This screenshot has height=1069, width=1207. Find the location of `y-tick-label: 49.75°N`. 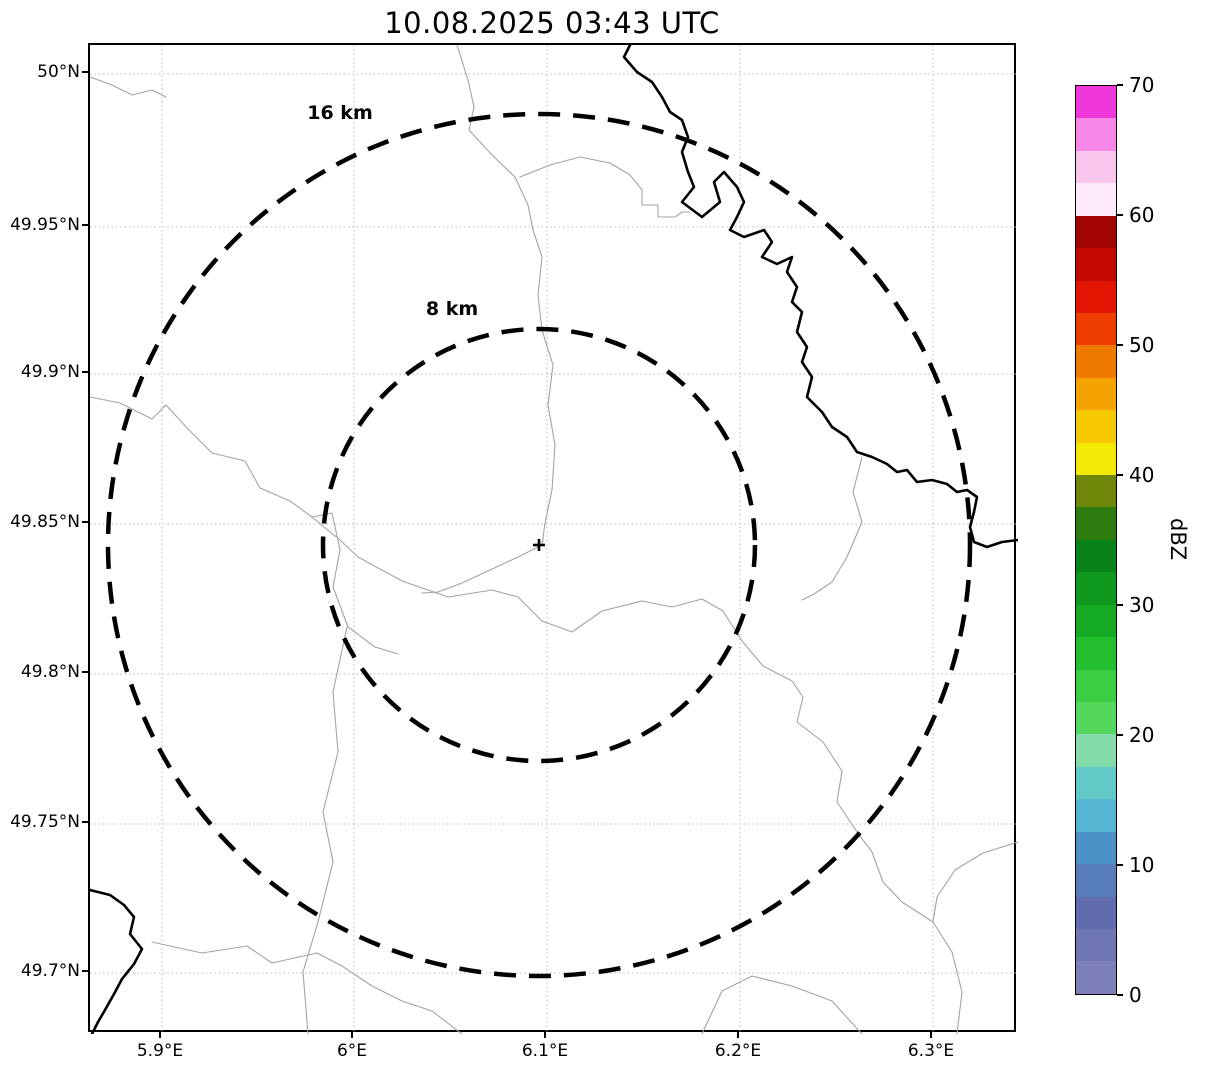

y-tick-label: 49.75°N is located at coordinates (45, 822).